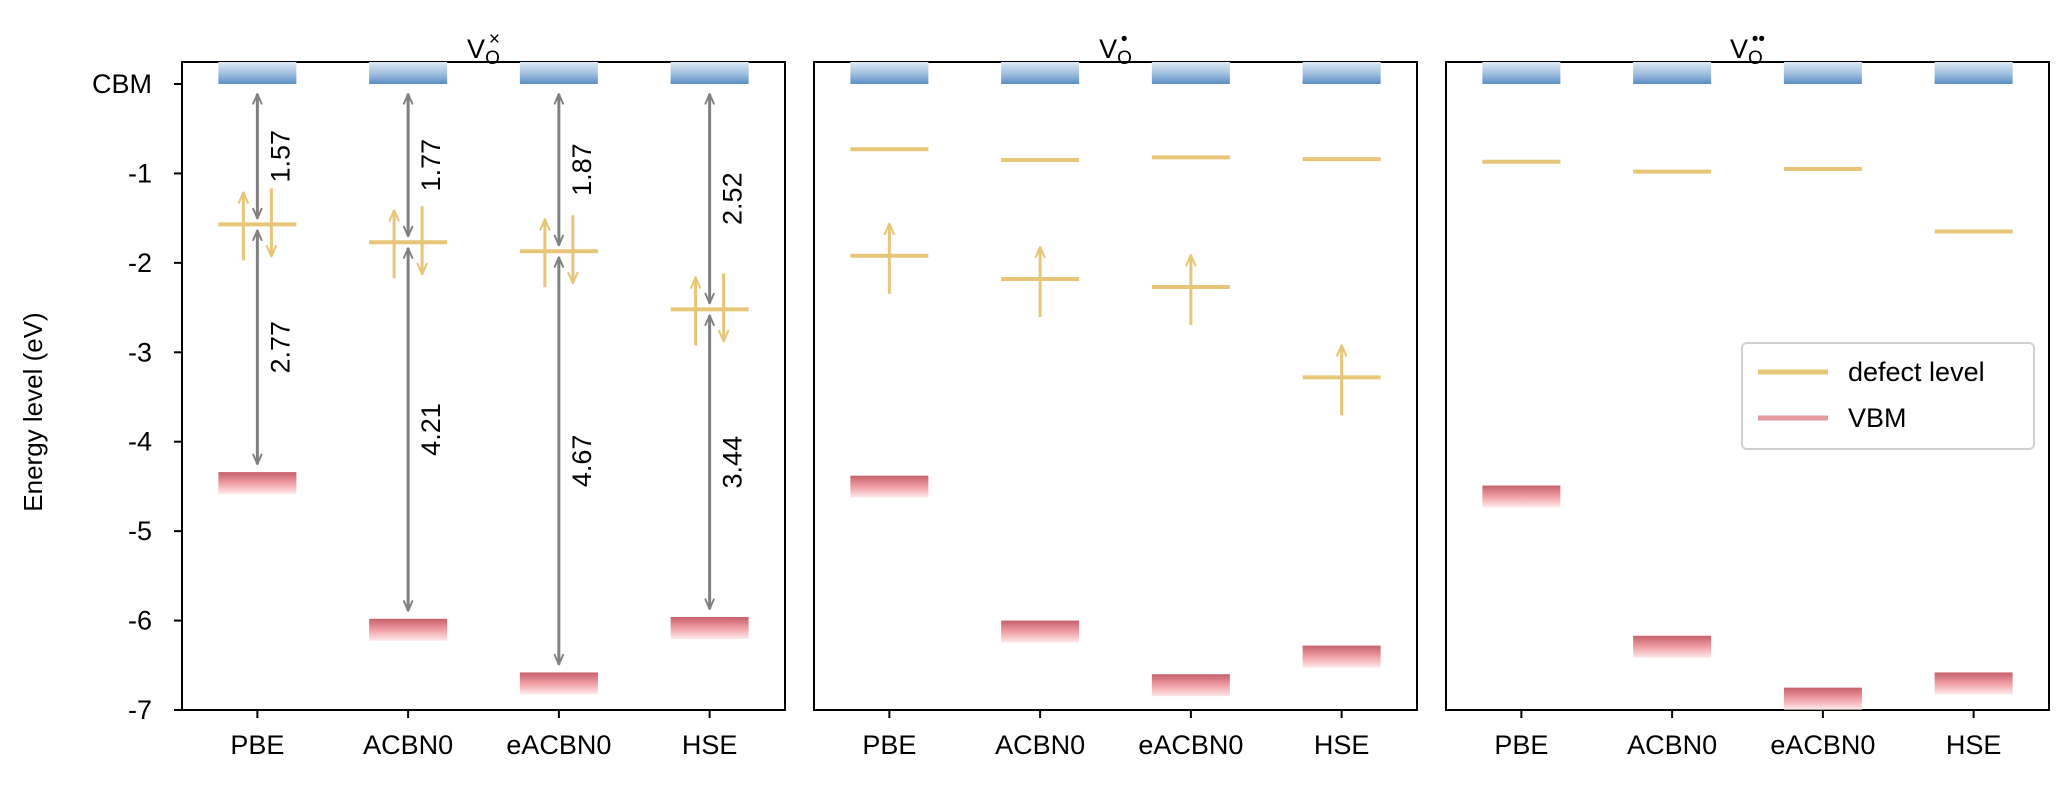 This screenshot has height=797, width=2070. What do you see at coordinates (280, 347) in the screenshot?
I see `gap-label-defect-vbm: 2.77` at bounding box center [280, 347].